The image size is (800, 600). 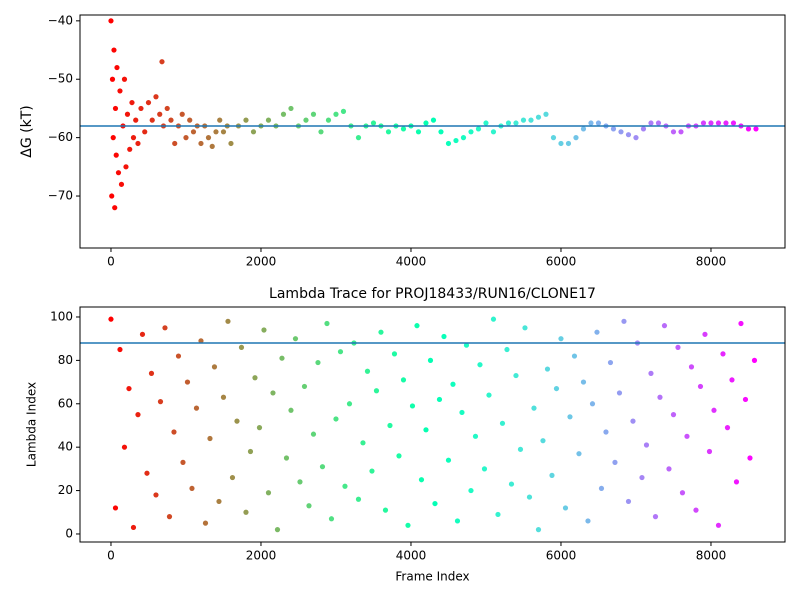 I want to click on x-tick-label: 2000, so click(x=261, y=262).